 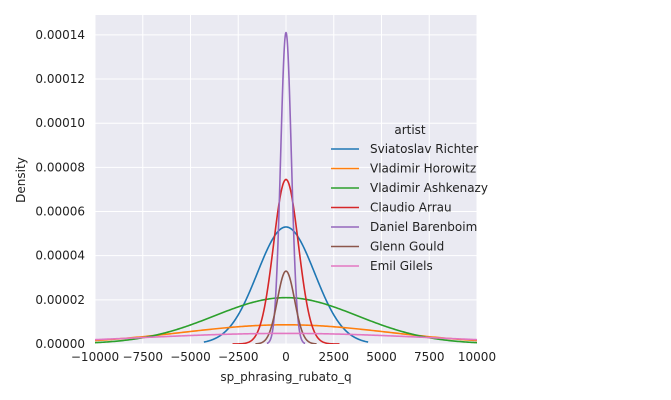 I want to click on series-line-vladimir-ashkenazy, so click(x=286, y=320).